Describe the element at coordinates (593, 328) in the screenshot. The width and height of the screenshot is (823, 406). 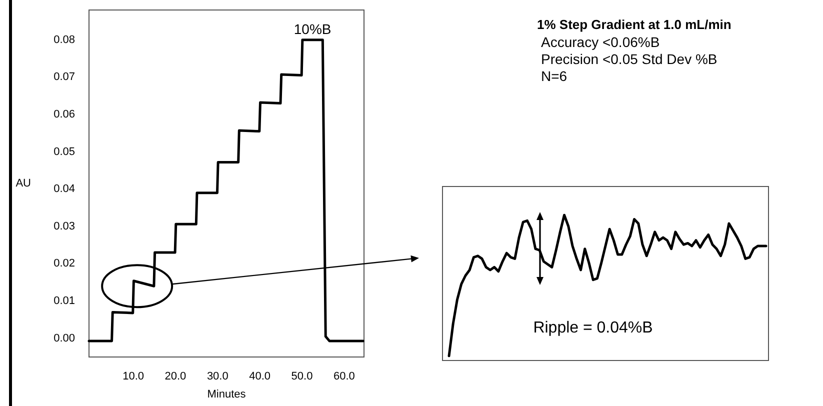
I see `annotation: Ripple = 0.04%B` at that location.